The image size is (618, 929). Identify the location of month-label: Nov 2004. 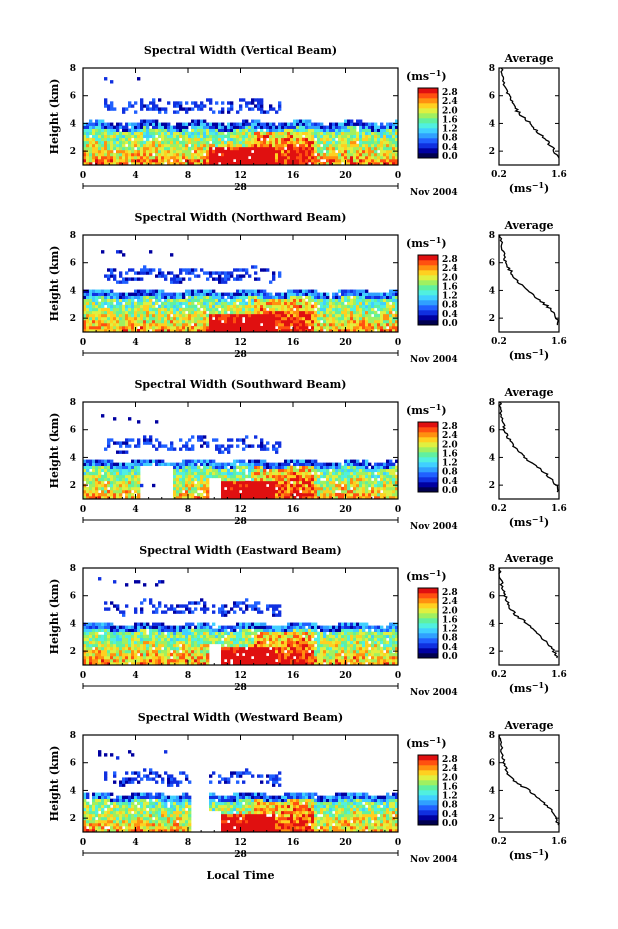
(434, 193).